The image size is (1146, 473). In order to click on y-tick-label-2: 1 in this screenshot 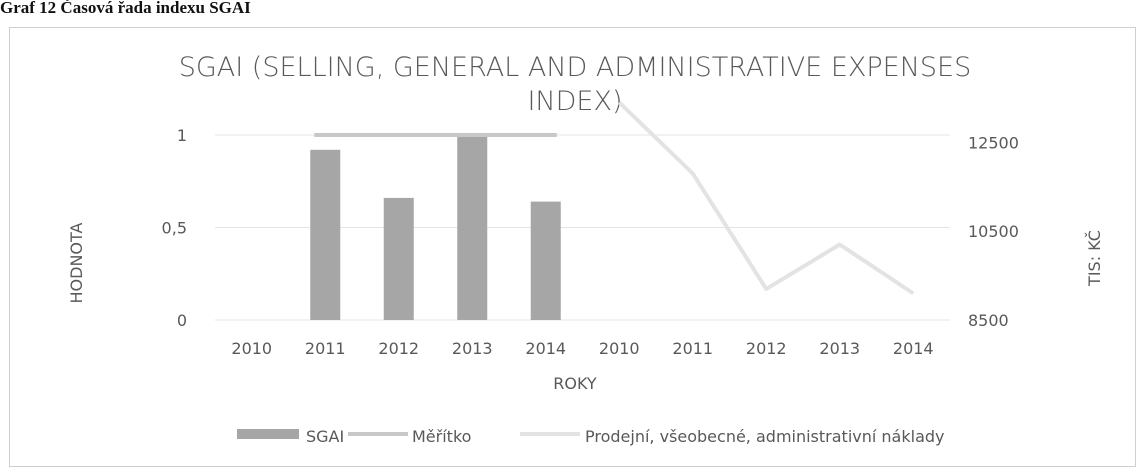, I will do `click(182, 135)`.